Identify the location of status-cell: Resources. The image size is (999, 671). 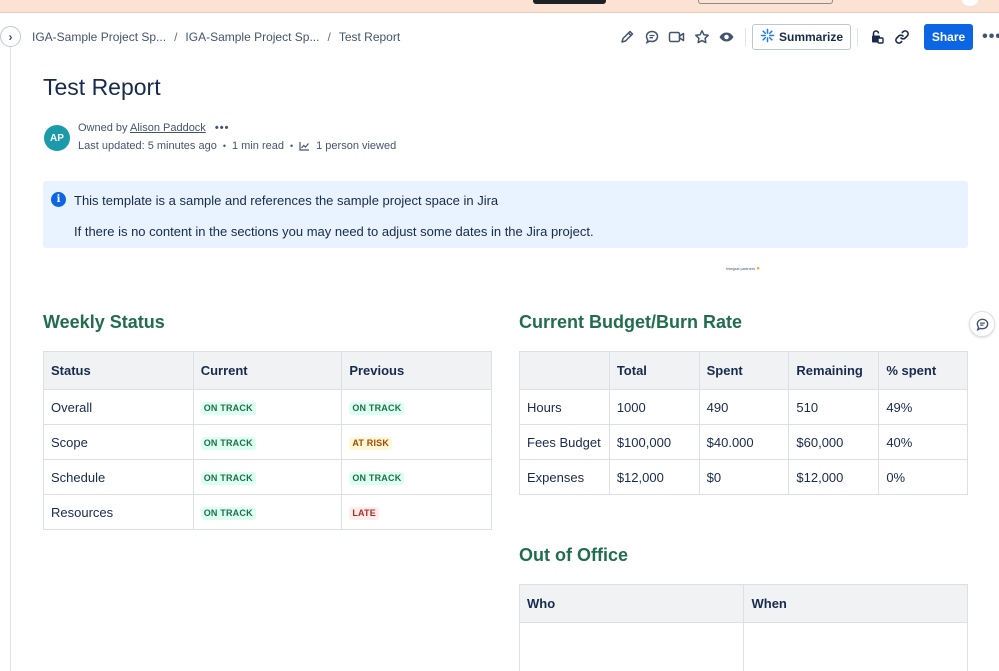
(118, 512).